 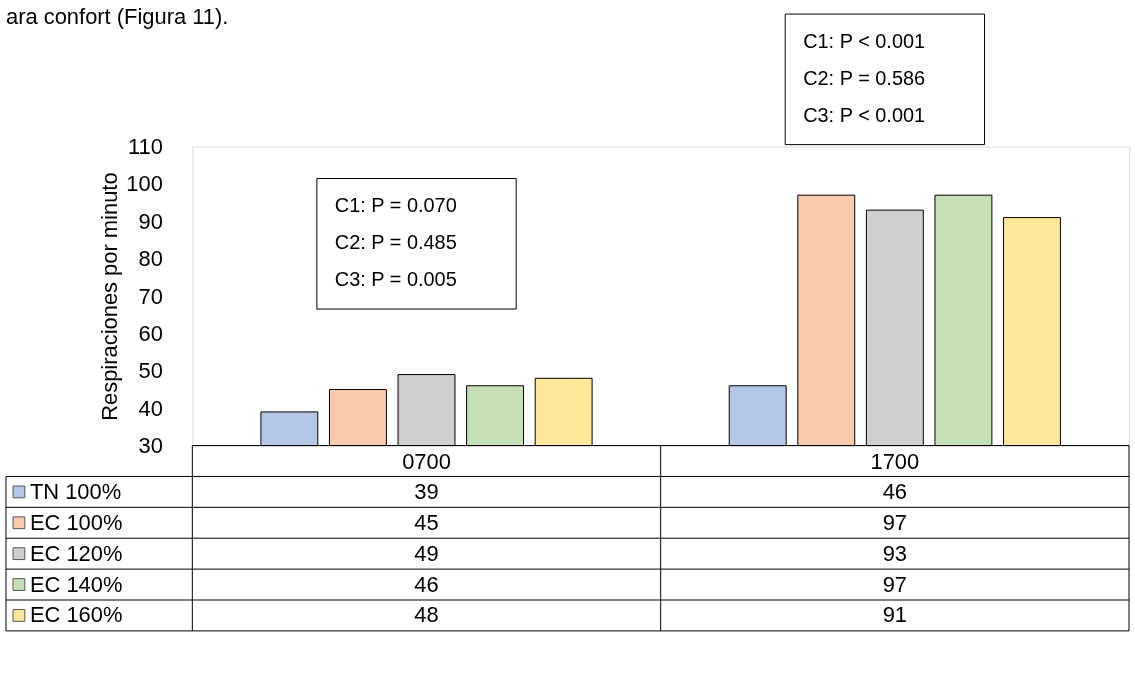 What do you see at coordinates (150, 333) in the screenshot?
I see `y-tick-label: 60` at bounding box center [150, 333].